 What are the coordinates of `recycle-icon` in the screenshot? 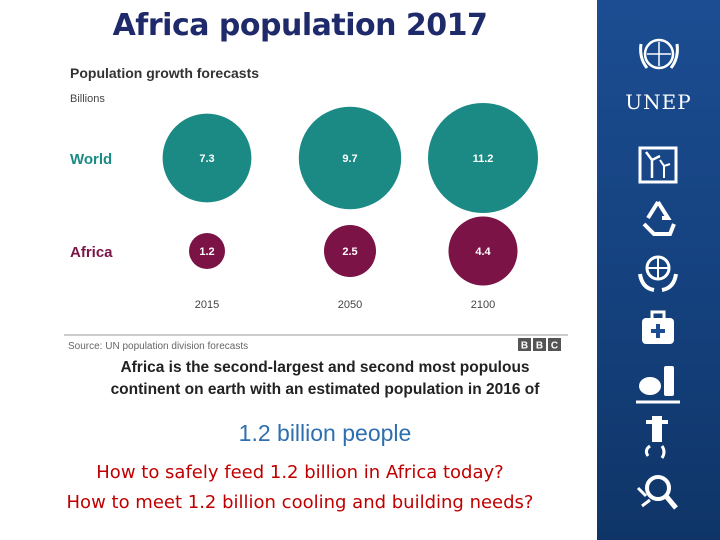 It's located at (659, 218).